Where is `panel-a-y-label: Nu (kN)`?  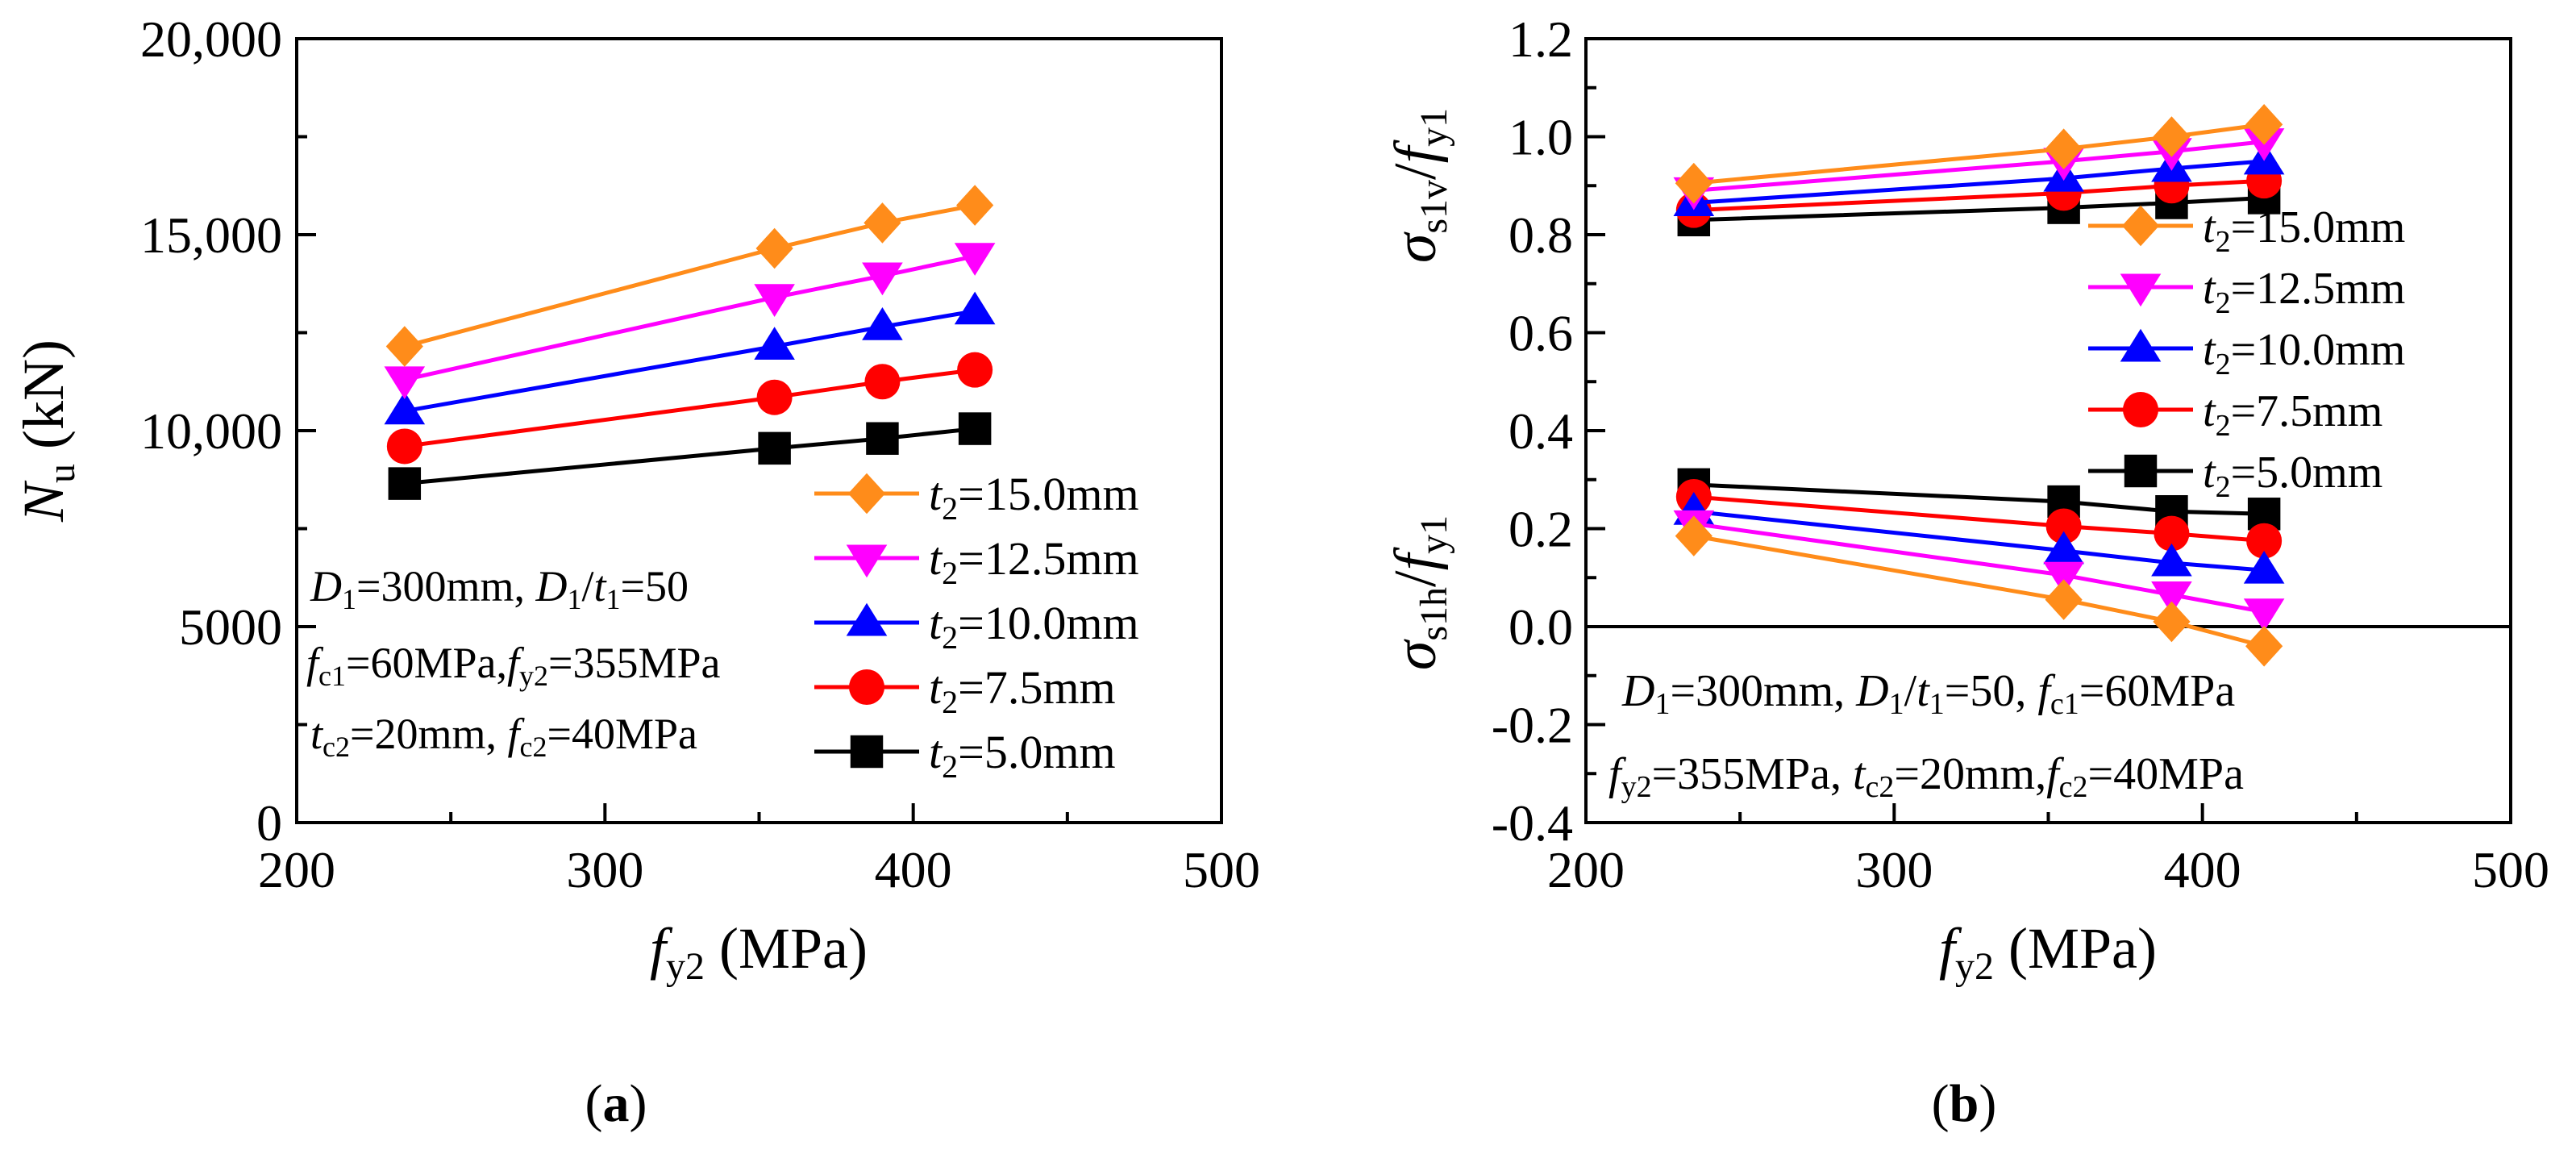 panel-a-y-label: Nu (kN) is located at coordinates (47, 431).